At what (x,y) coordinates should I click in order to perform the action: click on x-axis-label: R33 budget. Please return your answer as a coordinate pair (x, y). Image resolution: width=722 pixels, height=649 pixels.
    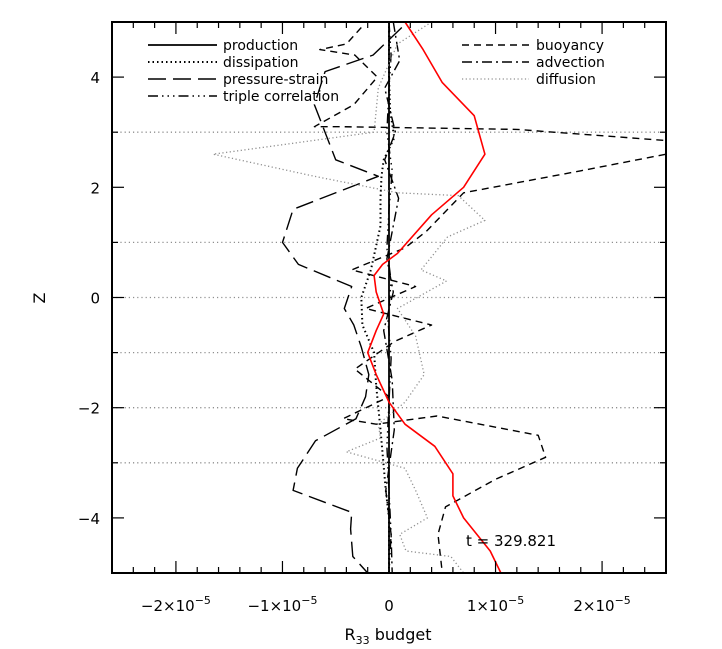
    Looking at the image, I should click on (388, 636).